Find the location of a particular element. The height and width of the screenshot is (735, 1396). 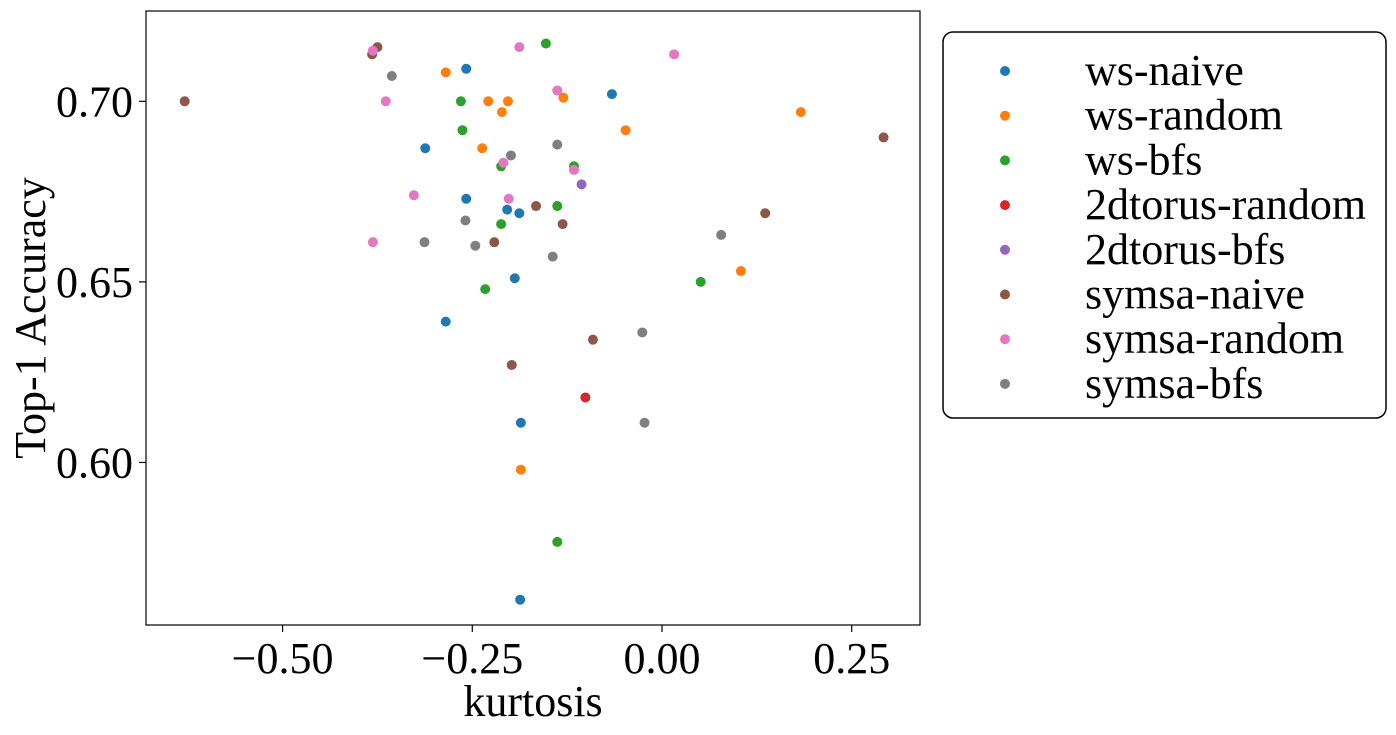

y-tick-label: 0.60 is located at coordinates (94, 462).